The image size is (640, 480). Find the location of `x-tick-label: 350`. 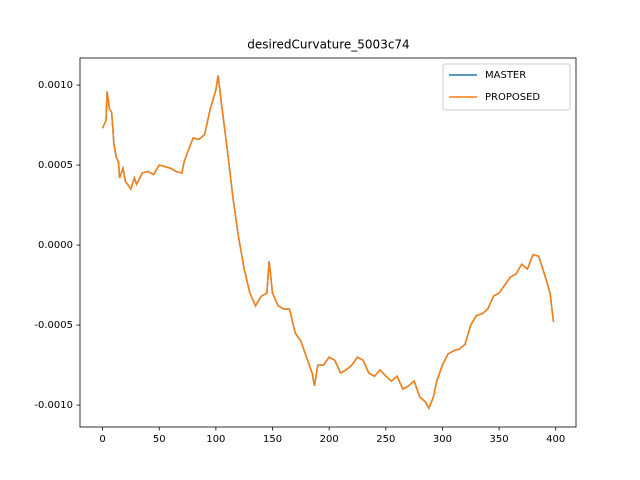

x-tick-label: 350 is located at coordinates (499, 439).